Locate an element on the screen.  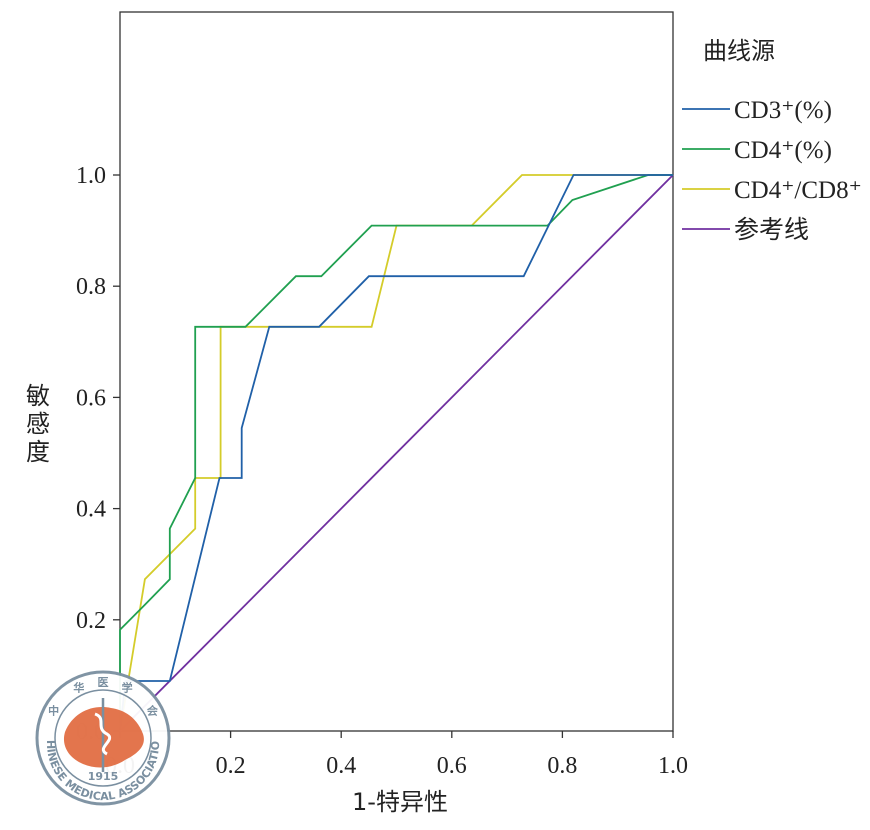
legend-label: CD3⁺(%) is located at coordinates (783, 110).